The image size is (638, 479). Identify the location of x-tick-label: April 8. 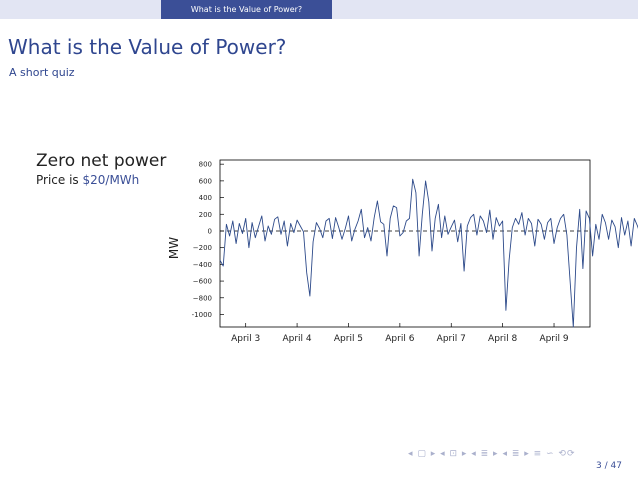
(502, 339).